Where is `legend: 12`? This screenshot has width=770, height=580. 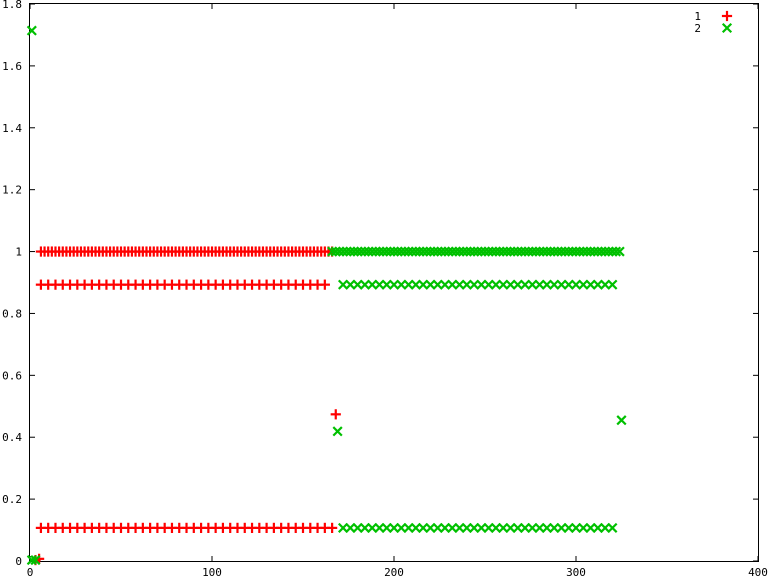
legend: 12 is located at coordinates (713, 22).